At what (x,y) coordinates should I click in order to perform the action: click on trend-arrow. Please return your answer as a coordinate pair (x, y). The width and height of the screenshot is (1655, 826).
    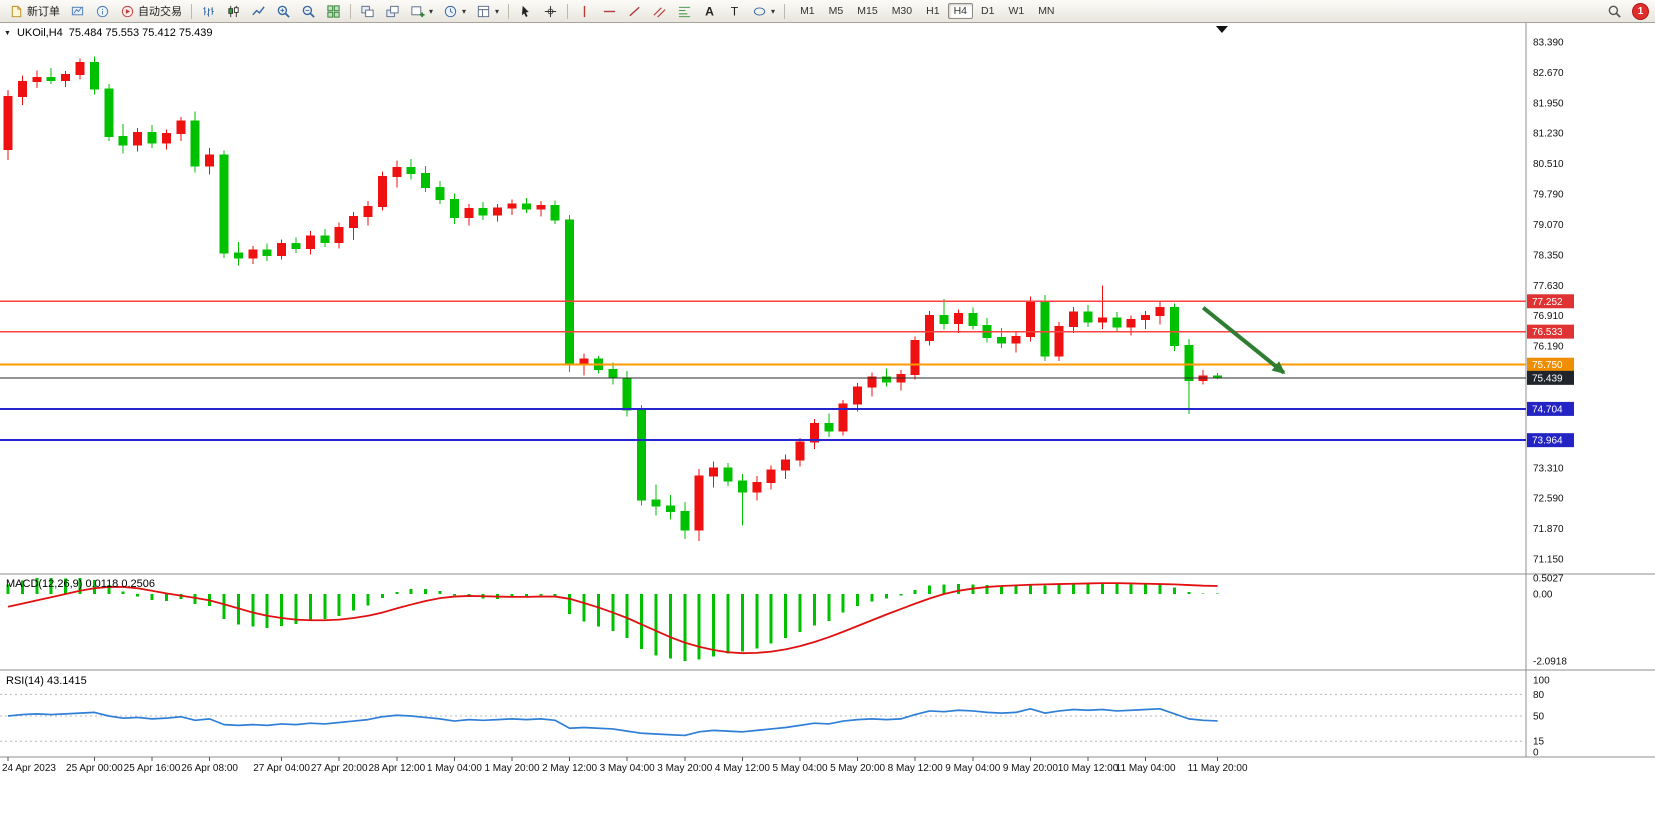
    Looking at the image, I should click on (1243, 340).